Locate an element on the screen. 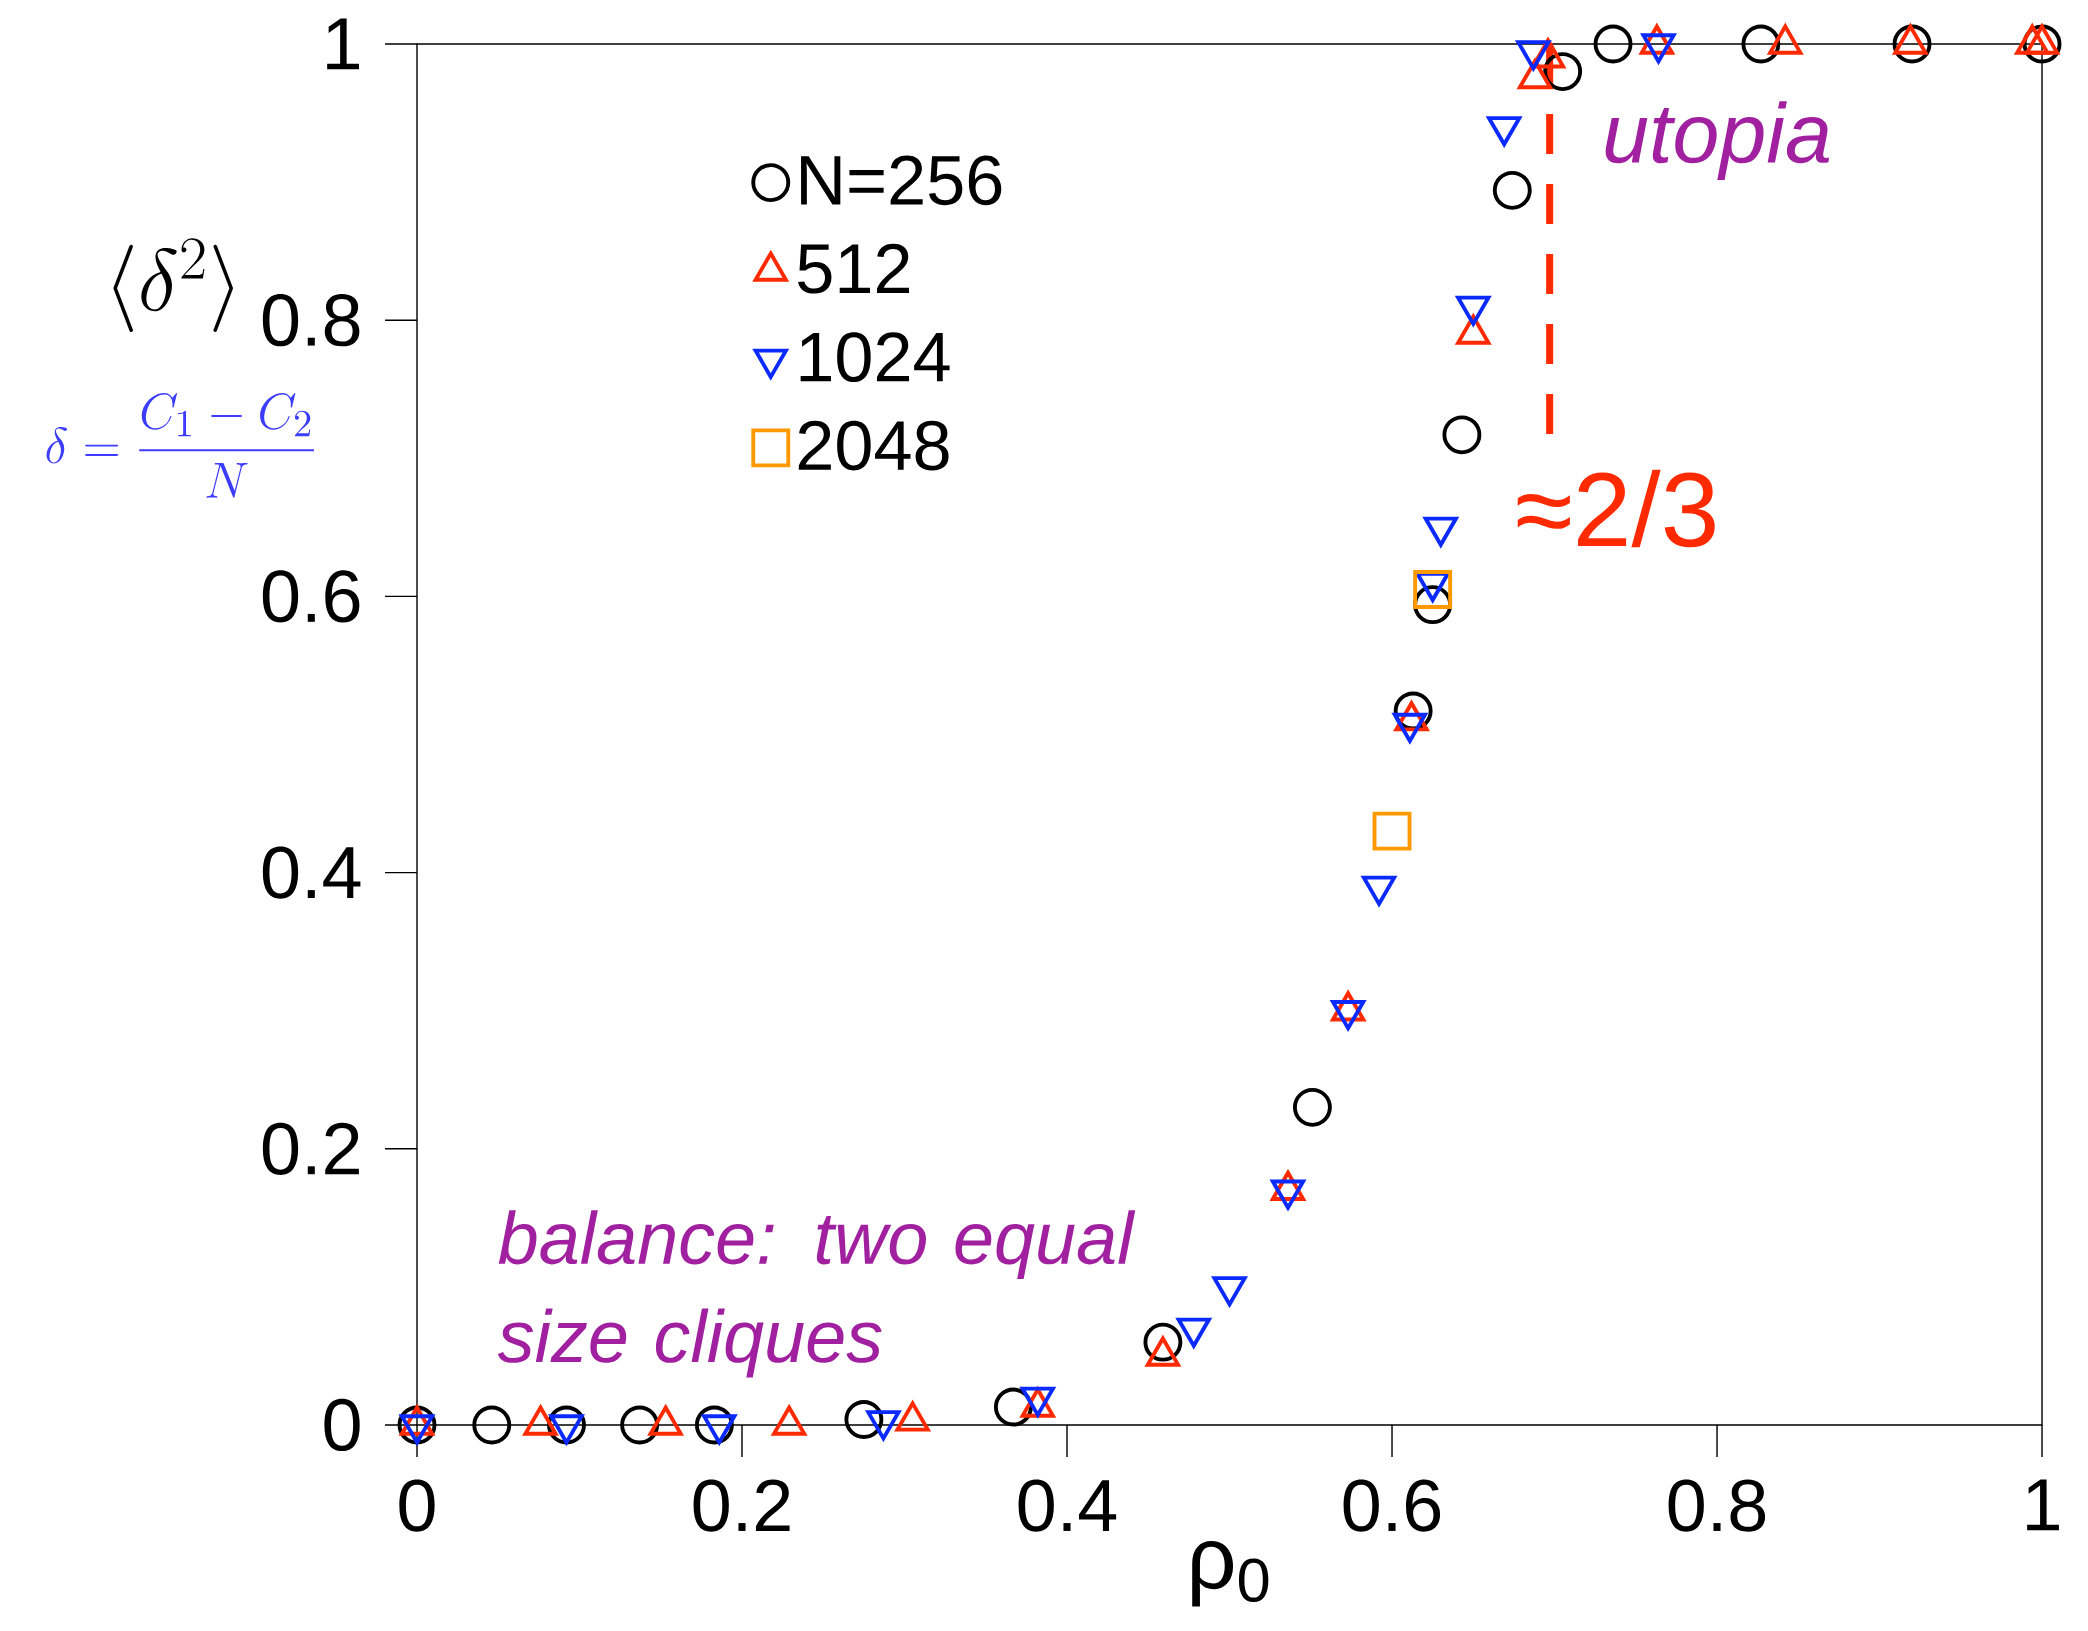 This screenshot has height=1631, width=2088. y-tick-label: 0.6 is located at coordinates (311, 596).